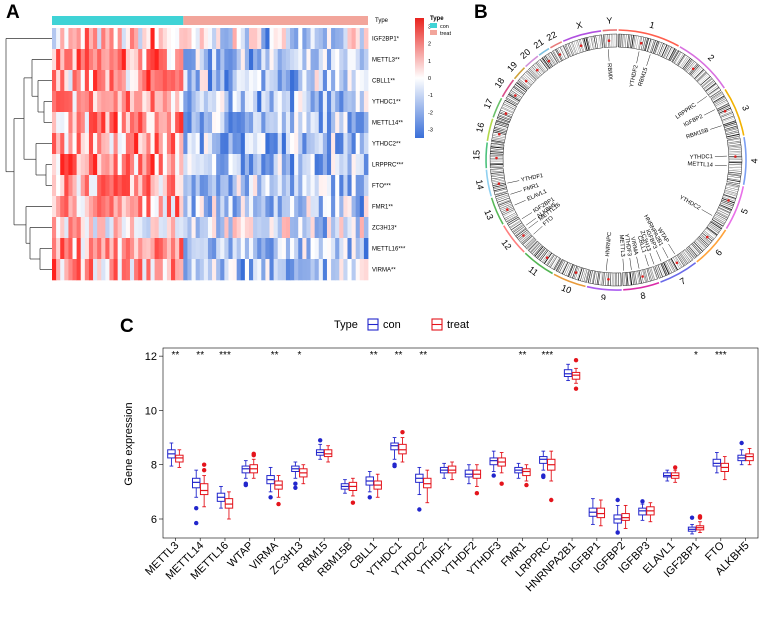  Describe the element at coordinates (710, 112) in the screenshot. I see `gene-connector` at that location.